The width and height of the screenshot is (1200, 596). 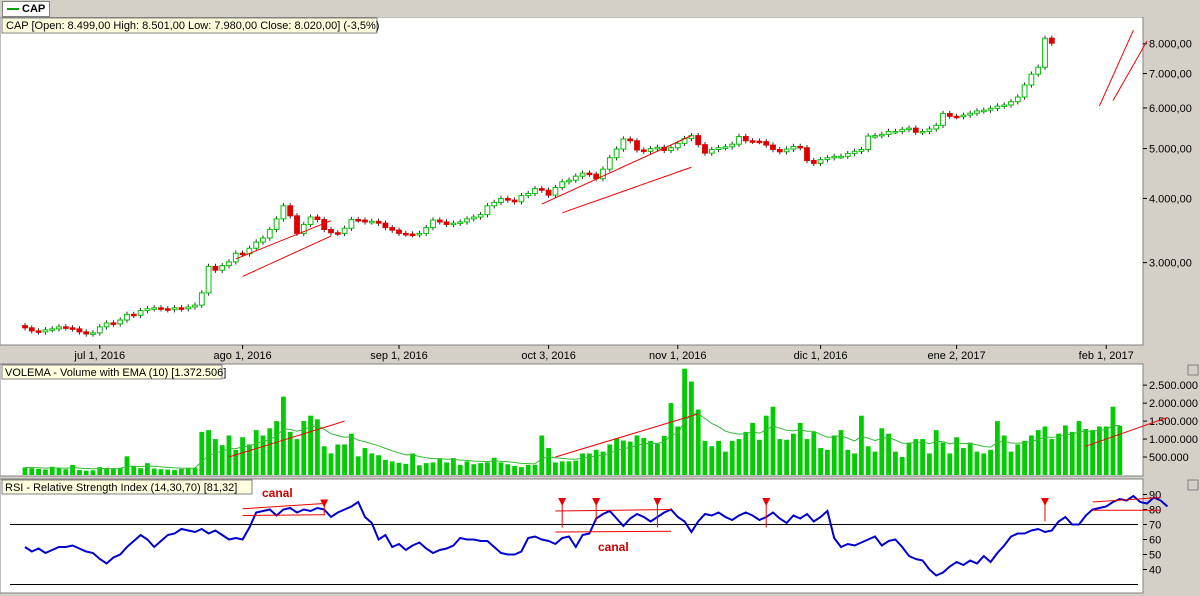 What do you see at coordinates (613, 547) in the screenshot?
I see `rsi-canal-label-2: canal` at bounding box center [613, 547].